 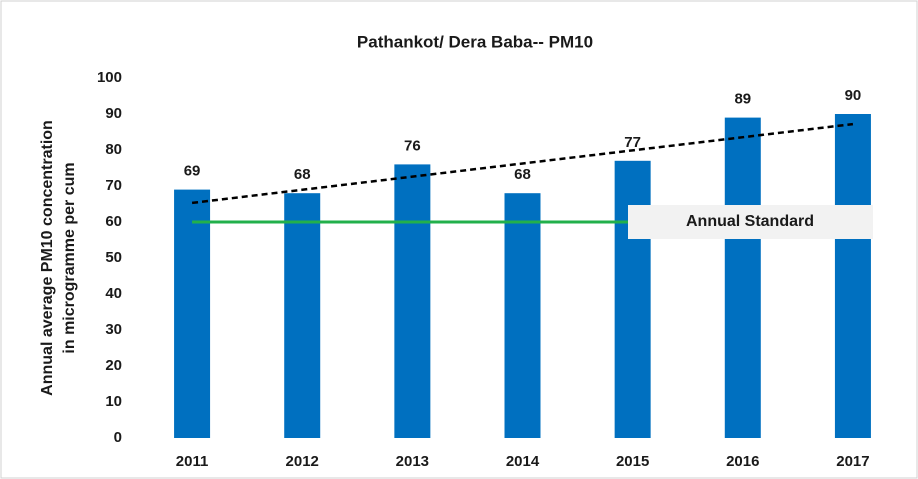 What do you see at coordinates (113, 185) in the screenshot?
I see `y-tick-label: 70` at bounding box center [113, 185].